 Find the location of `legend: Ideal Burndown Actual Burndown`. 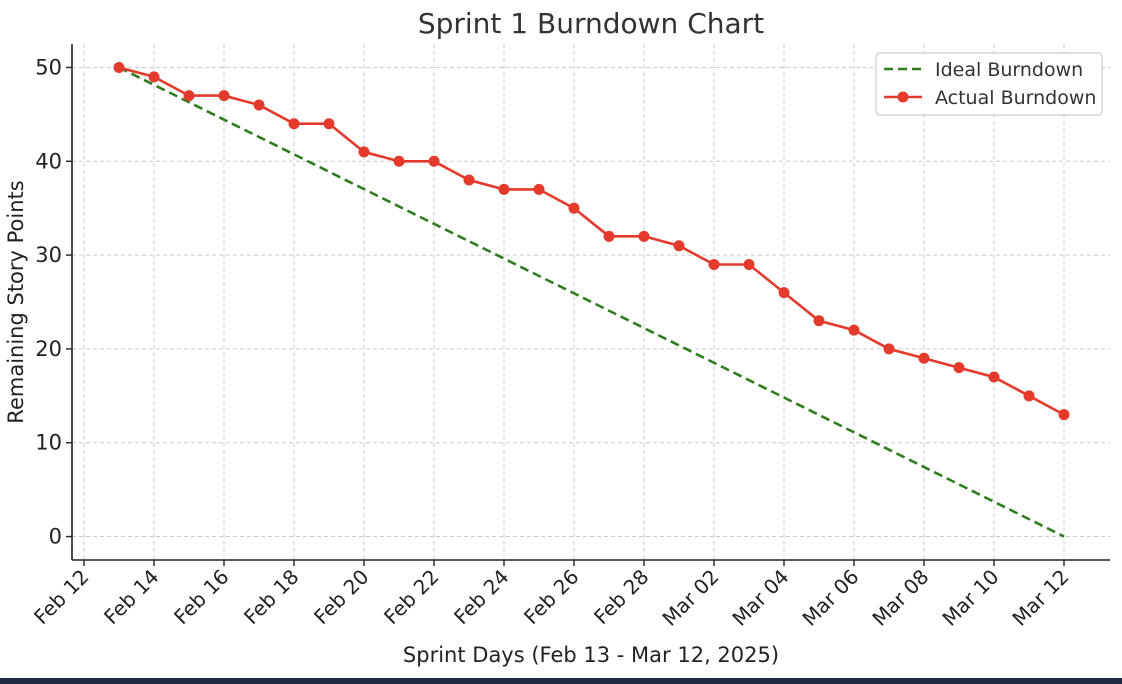

legend: Ideal Burndown Actual Burndown is located at coordinates (989, 84).